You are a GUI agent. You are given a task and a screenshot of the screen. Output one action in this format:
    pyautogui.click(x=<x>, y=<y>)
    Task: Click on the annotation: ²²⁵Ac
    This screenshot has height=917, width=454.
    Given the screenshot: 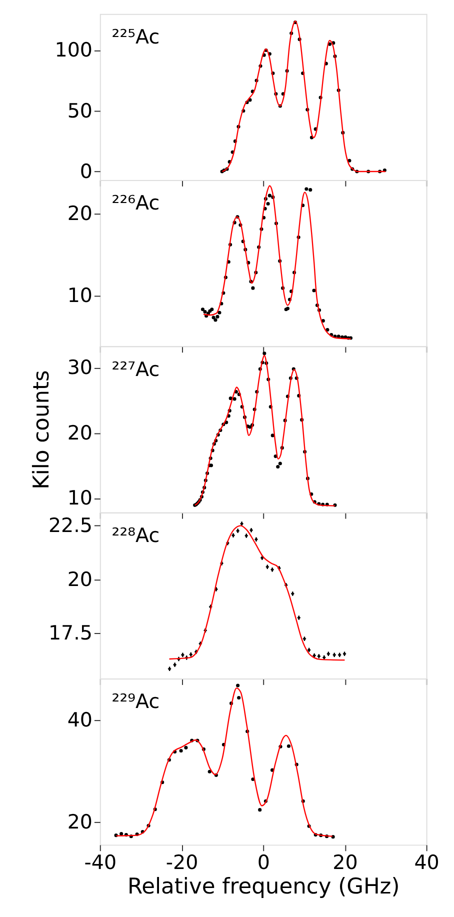 What is the action you would take?
    pyautogui.click(x=136, y=37)
    